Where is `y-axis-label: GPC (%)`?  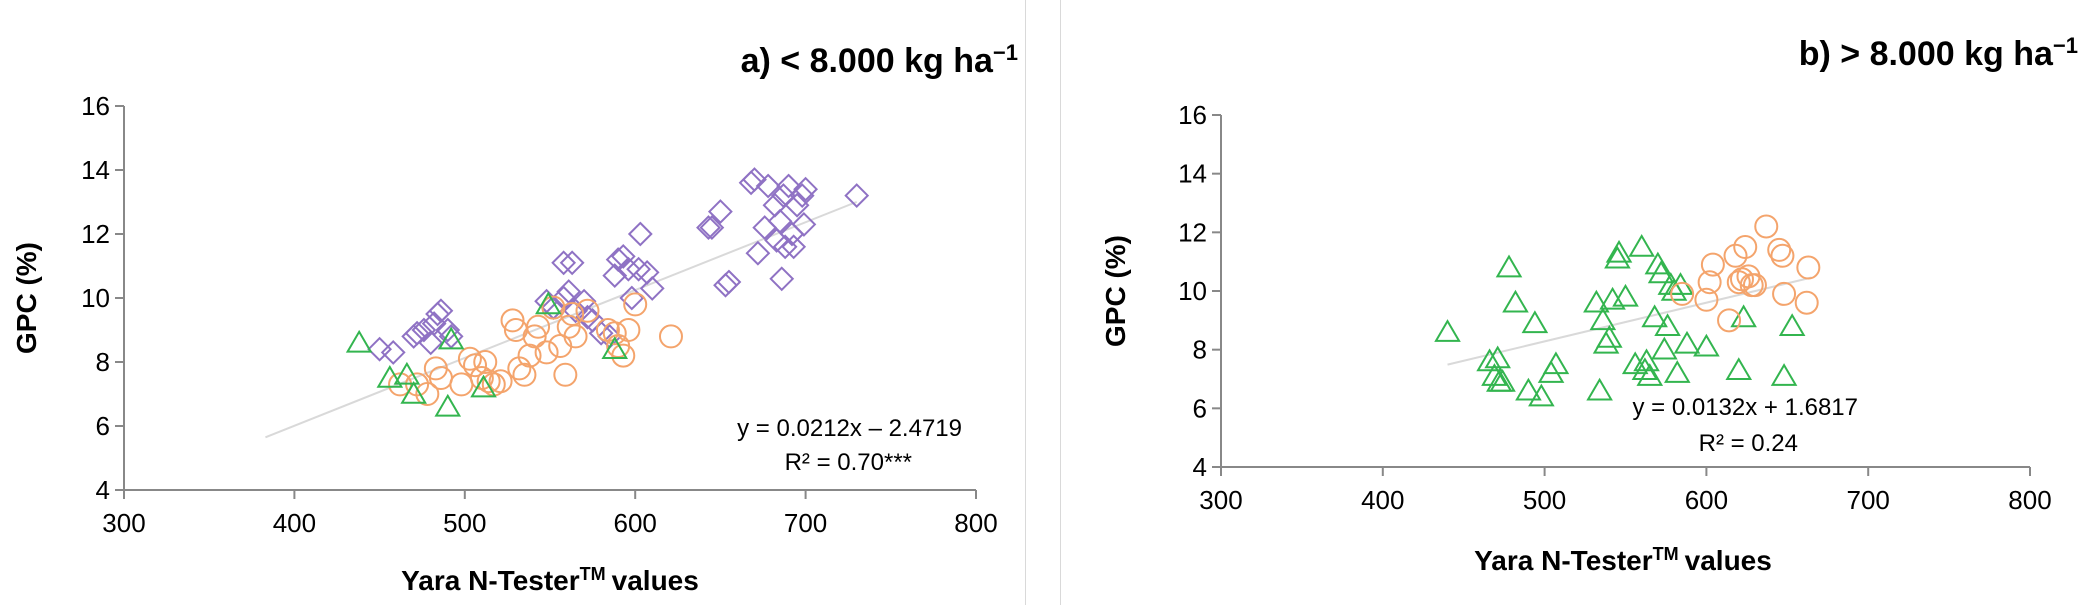
y-axis-label: GPC (%) is located at coordinates (1115, 291).